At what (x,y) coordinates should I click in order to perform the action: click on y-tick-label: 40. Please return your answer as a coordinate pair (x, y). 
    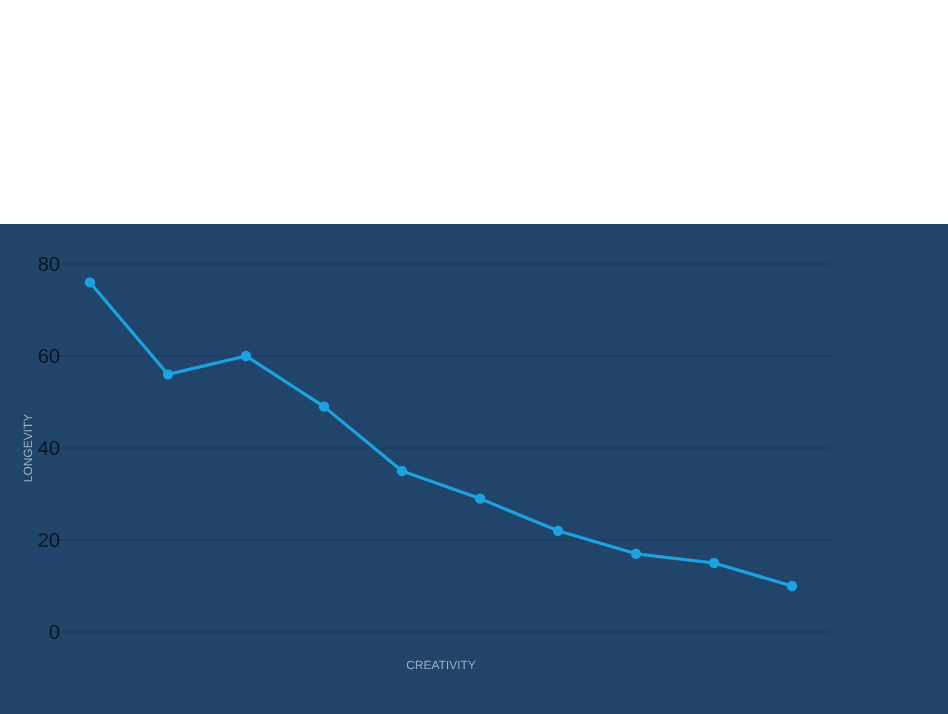
    Looking at the image, I should click on (49, 448).